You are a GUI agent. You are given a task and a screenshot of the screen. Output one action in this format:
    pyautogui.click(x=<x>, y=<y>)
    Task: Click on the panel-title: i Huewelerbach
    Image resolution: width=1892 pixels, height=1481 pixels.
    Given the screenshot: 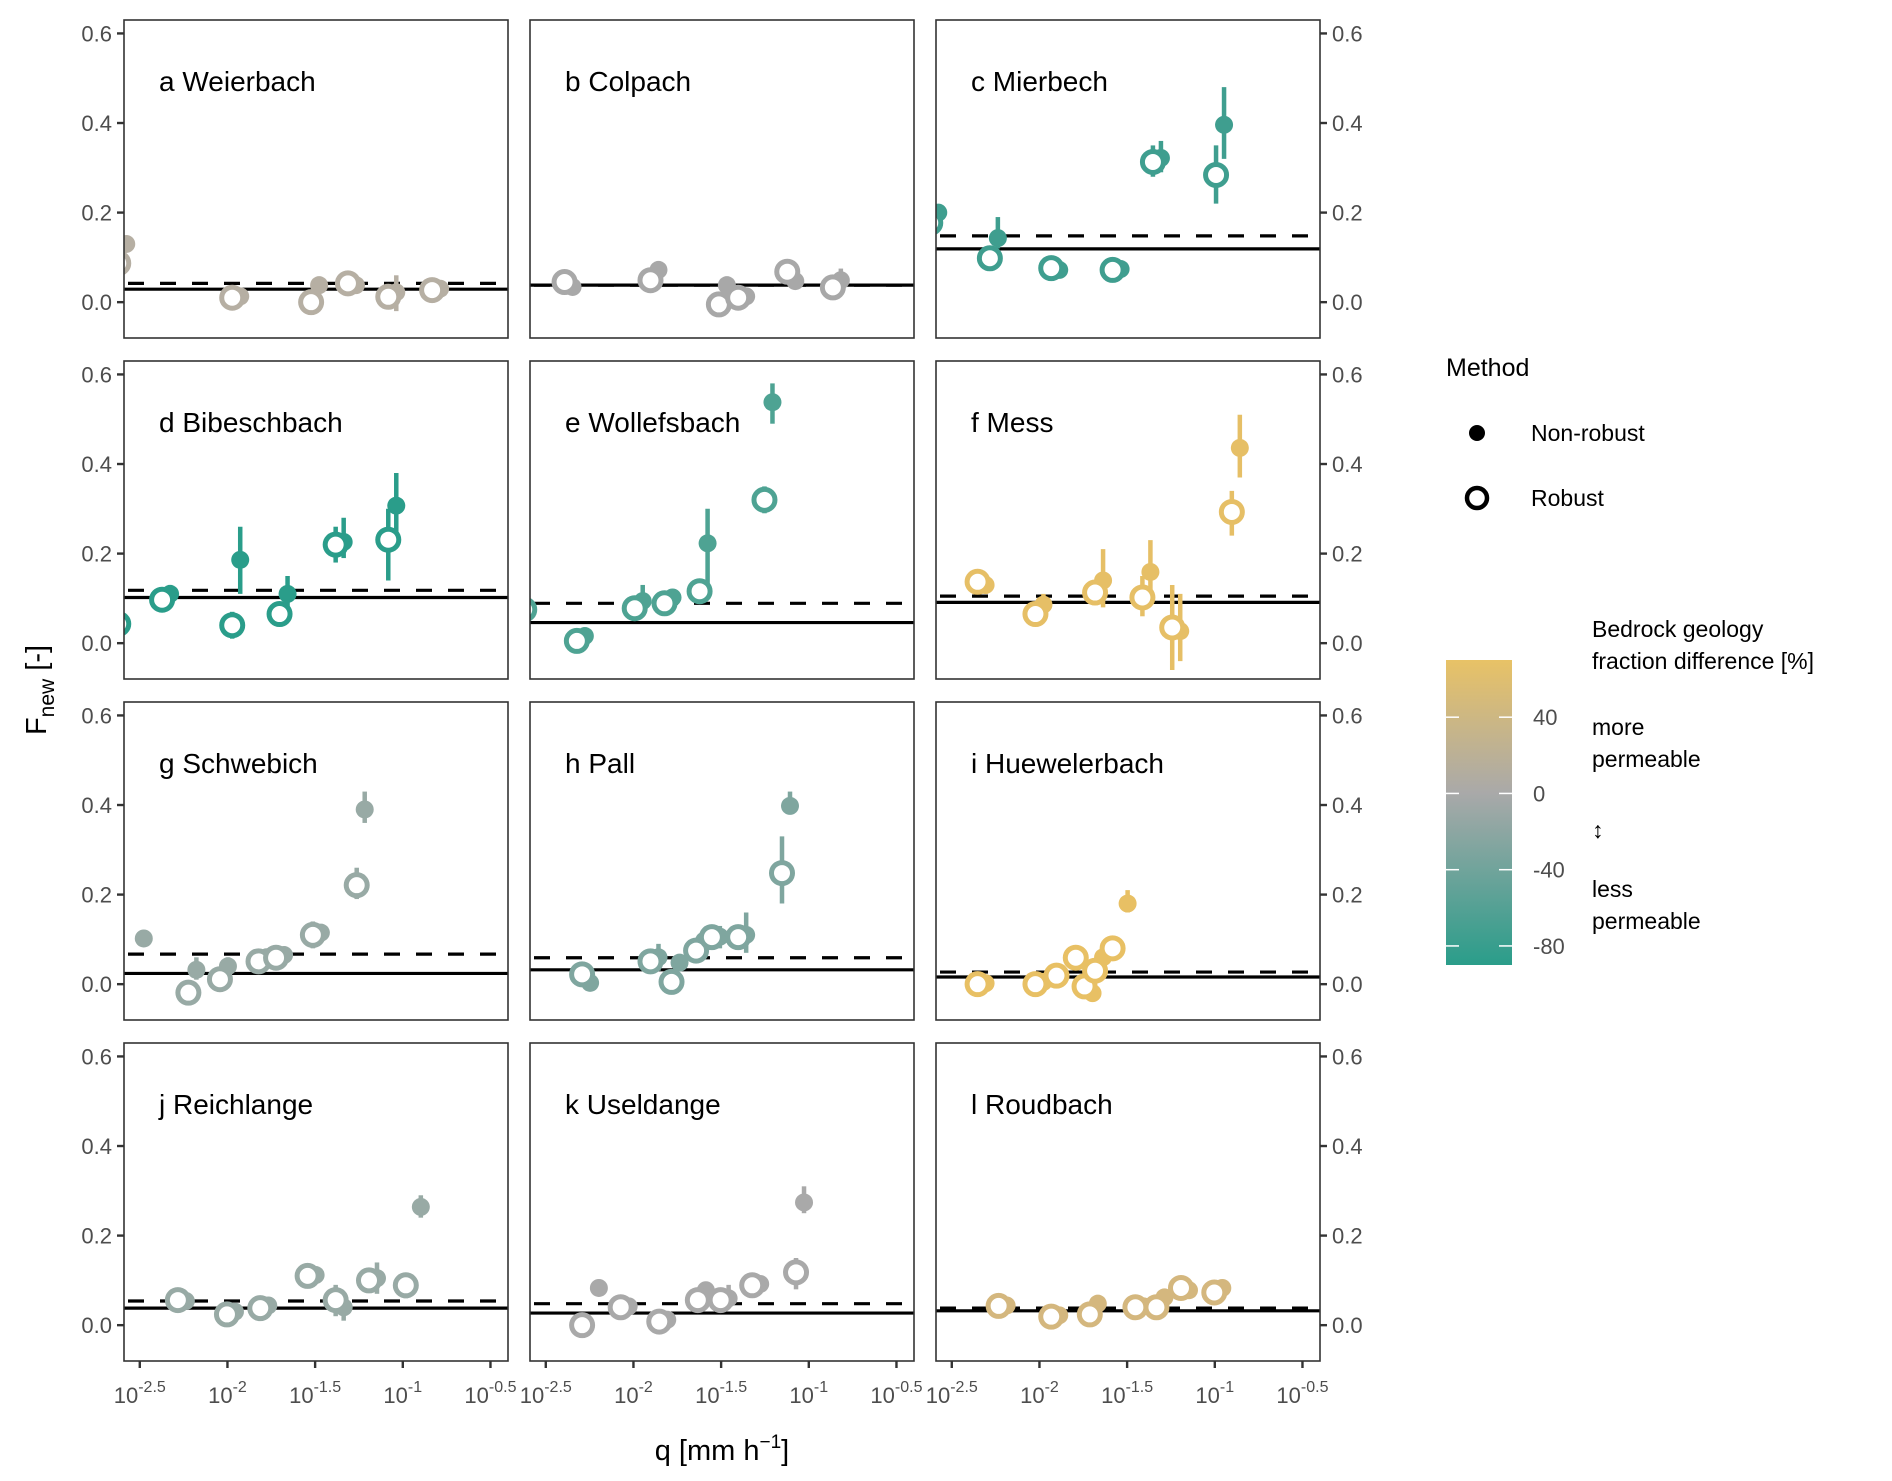 What is the action you would take?
    pyautogui.click(x=1067, y=763)
    